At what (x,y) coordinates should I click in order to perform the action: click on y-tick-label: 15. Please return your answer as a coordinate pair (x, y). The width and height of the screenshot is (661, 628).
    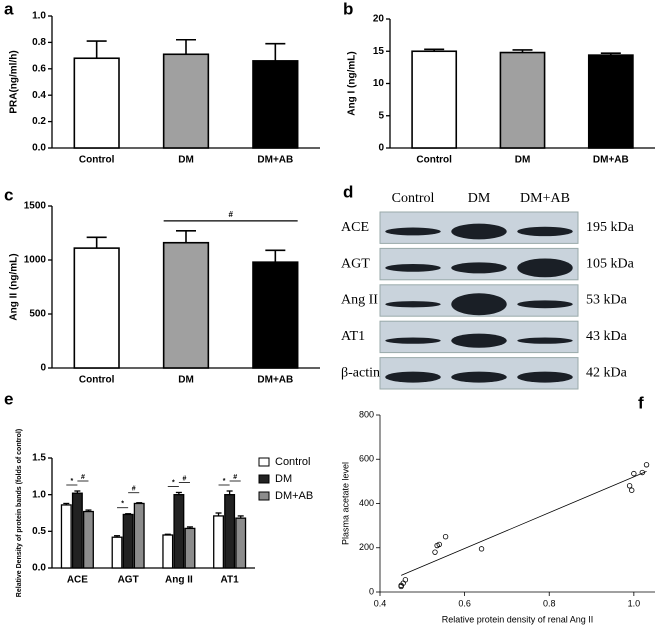
    Looking at the image, I should click on (379, 51).